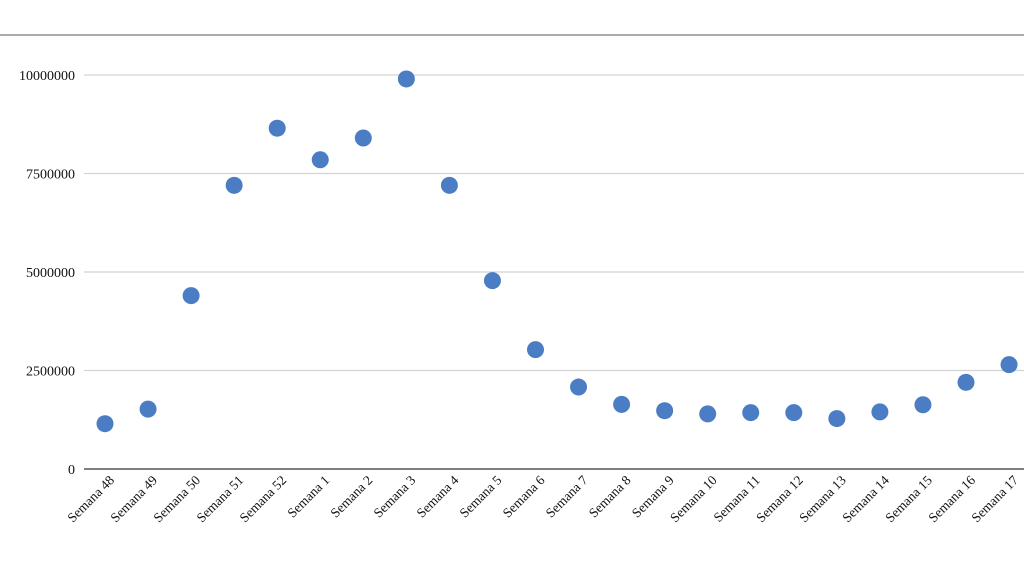  What do you see at coordinates (50, 175) in the screenshot?
I see `y-tick-label: 7500000` at bounding box center [50, 175].